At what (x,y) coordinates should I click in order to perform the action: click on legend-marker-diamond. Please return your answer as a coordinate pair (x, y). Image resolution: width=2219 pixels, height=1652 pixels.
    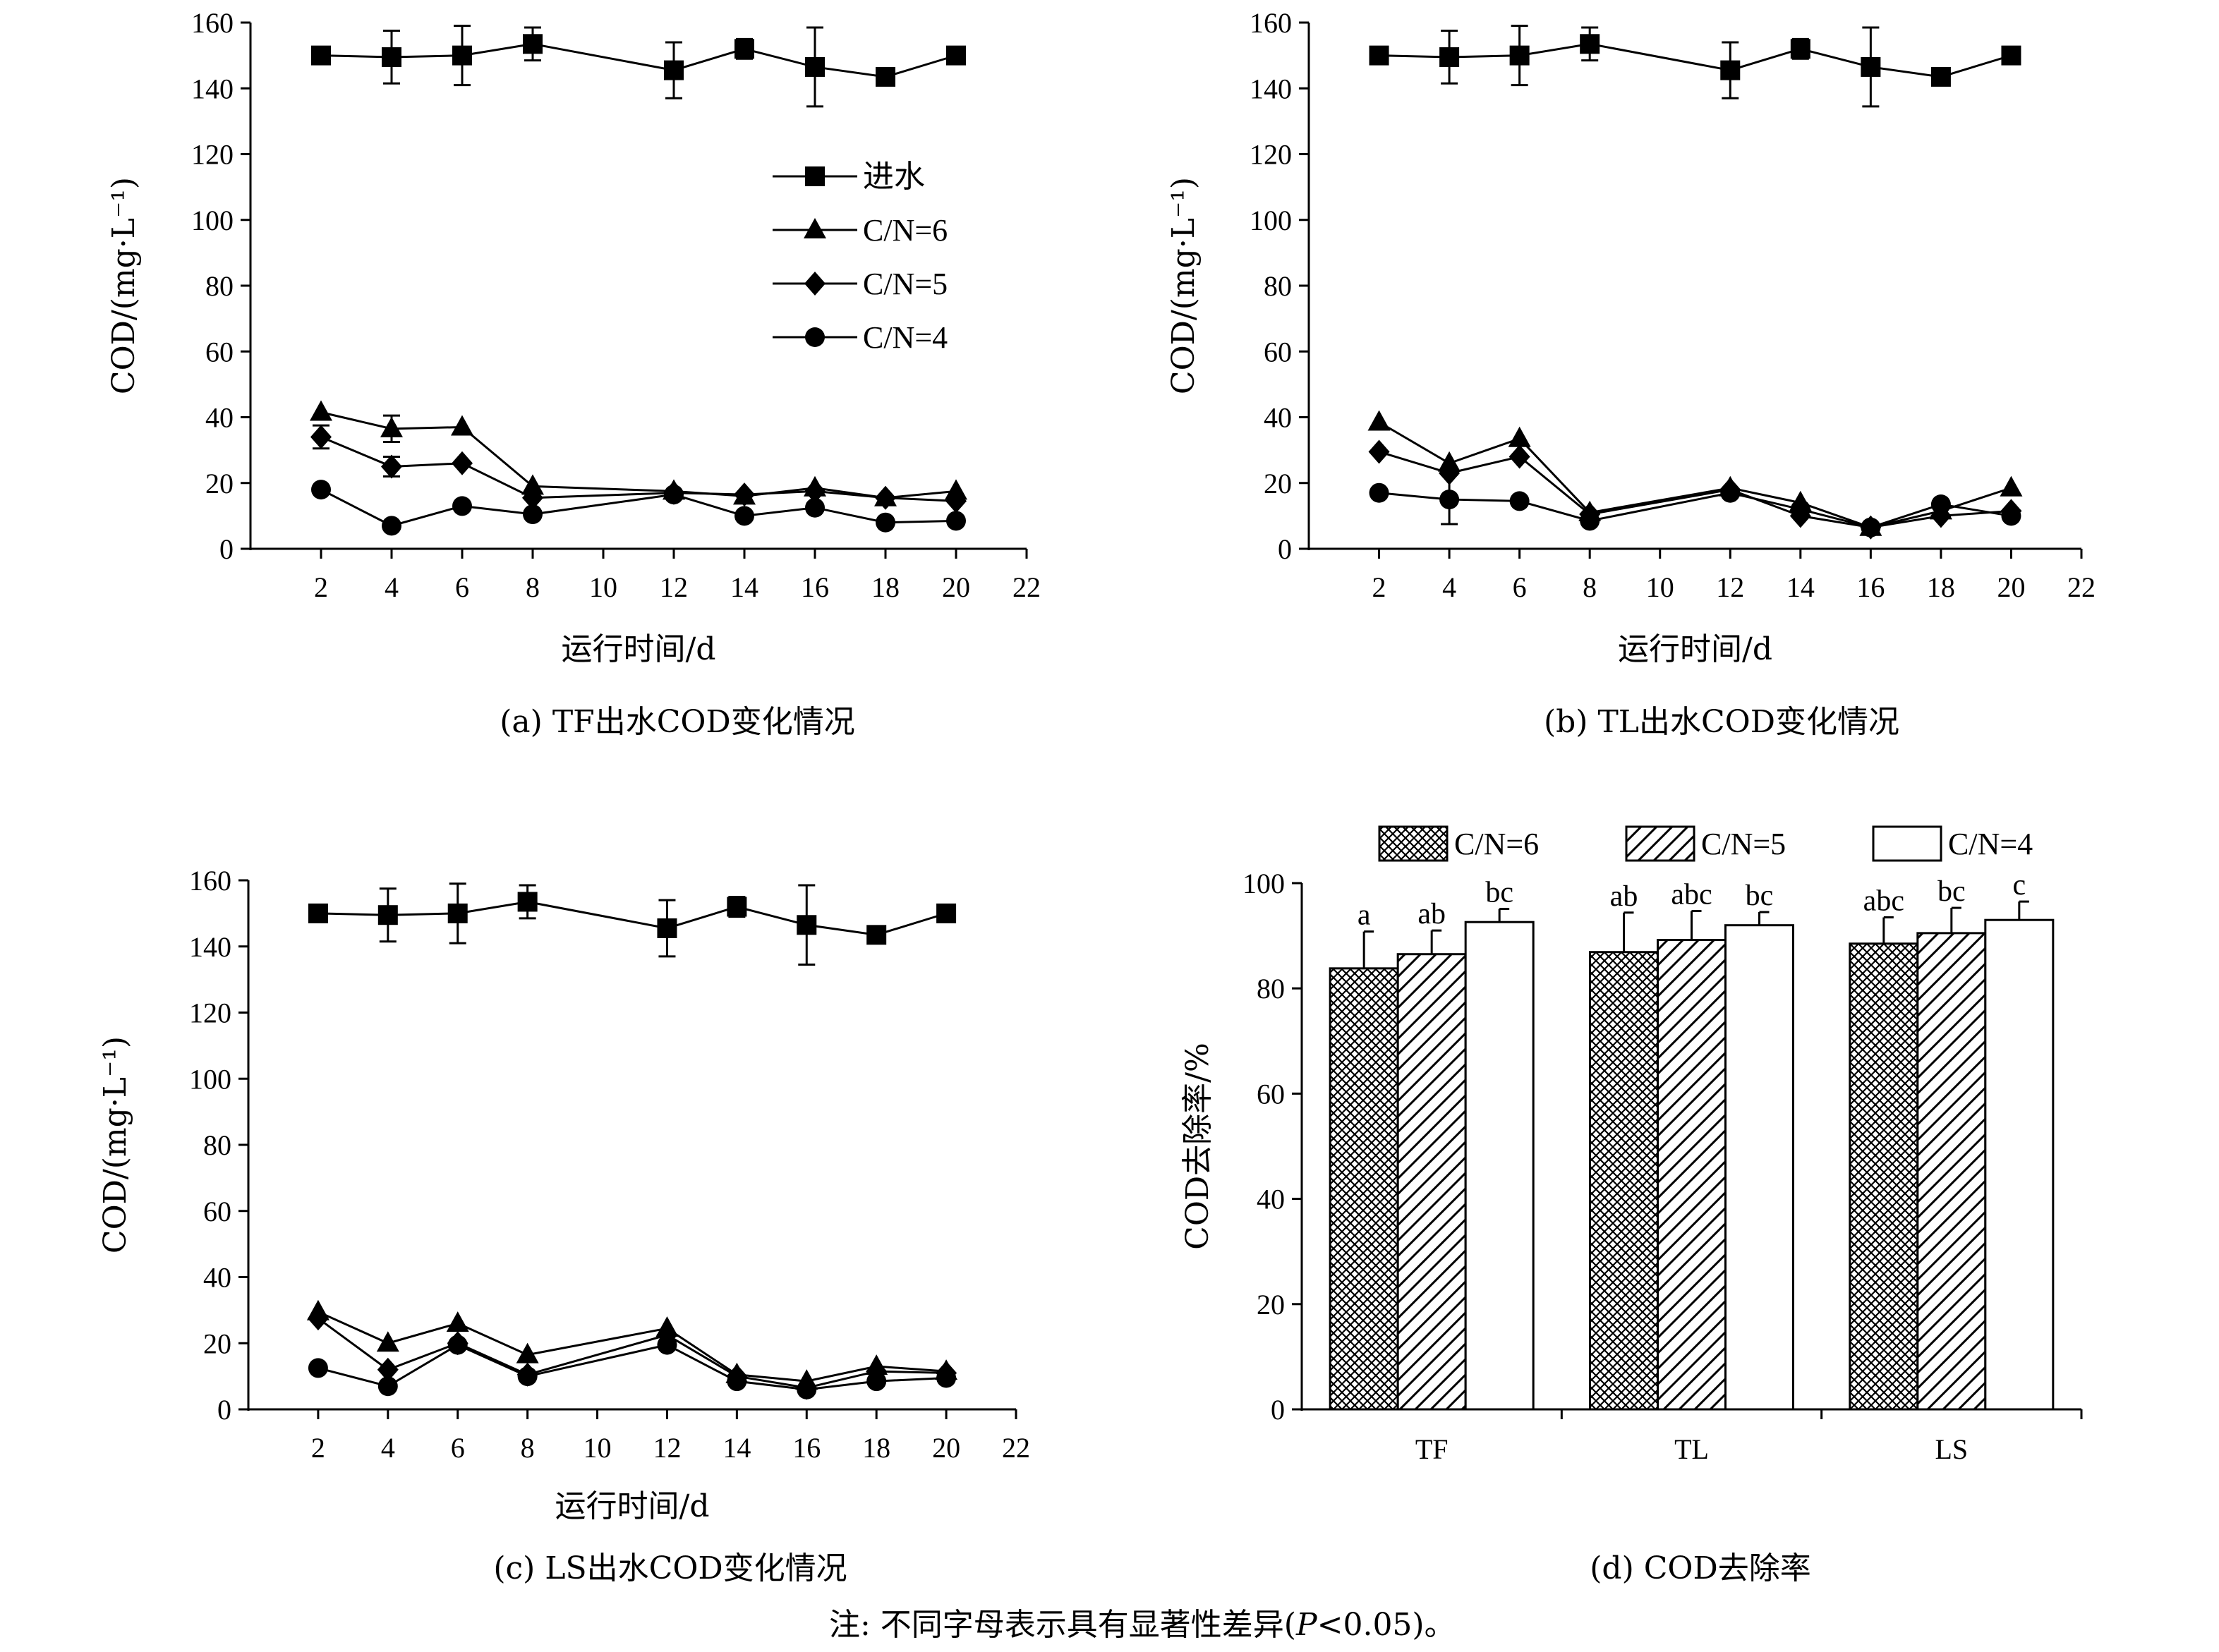
    Looking at the image, I should click on (815, 284).